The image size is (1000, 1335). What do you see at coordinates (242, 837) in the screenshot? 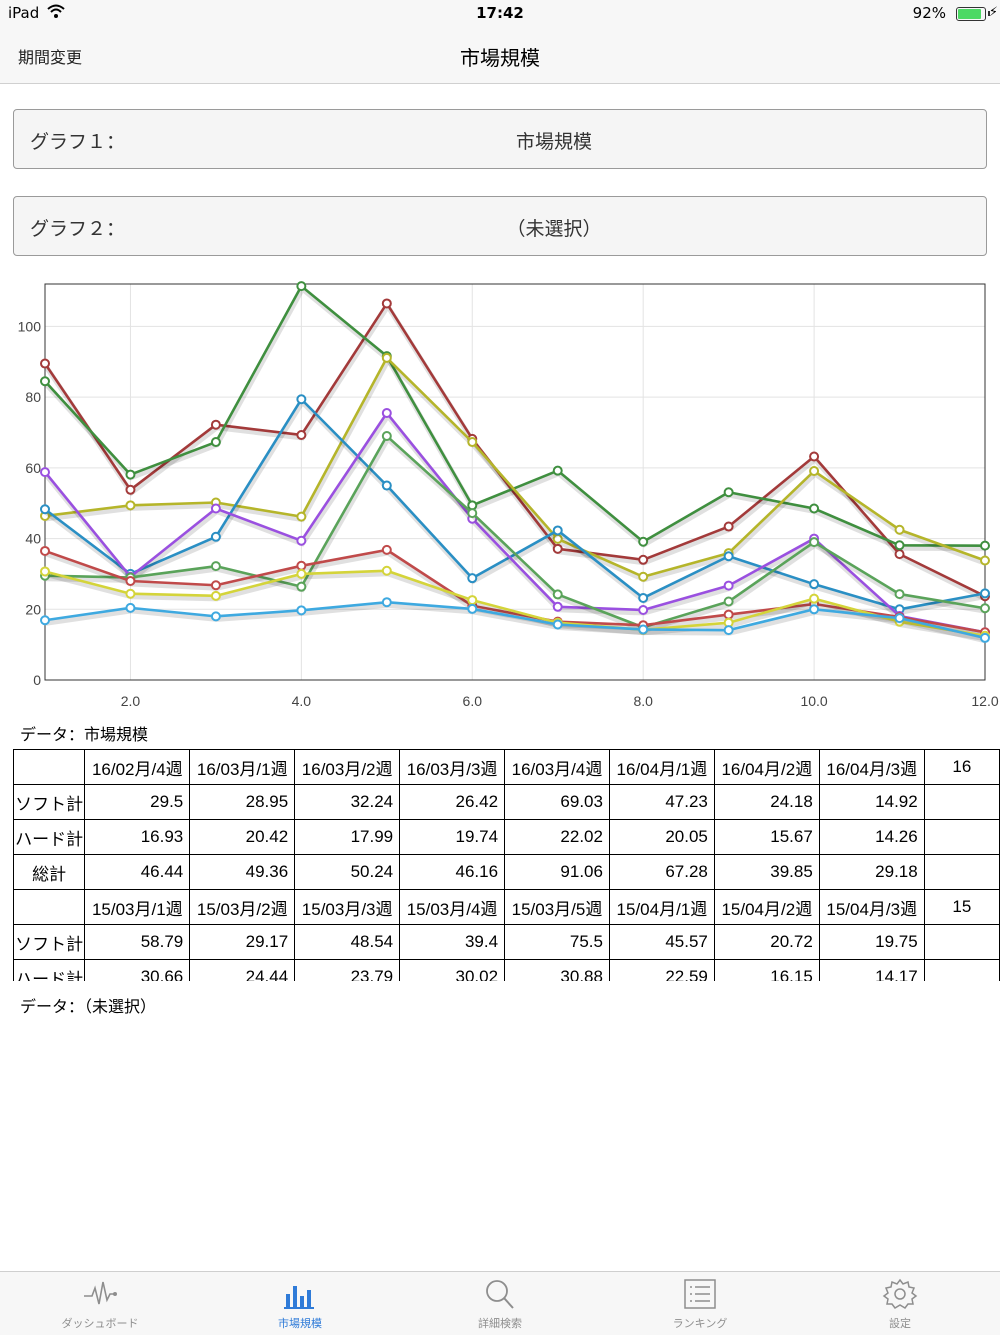
I see `table-cell: 20.42` at bounding box center [242, 837].